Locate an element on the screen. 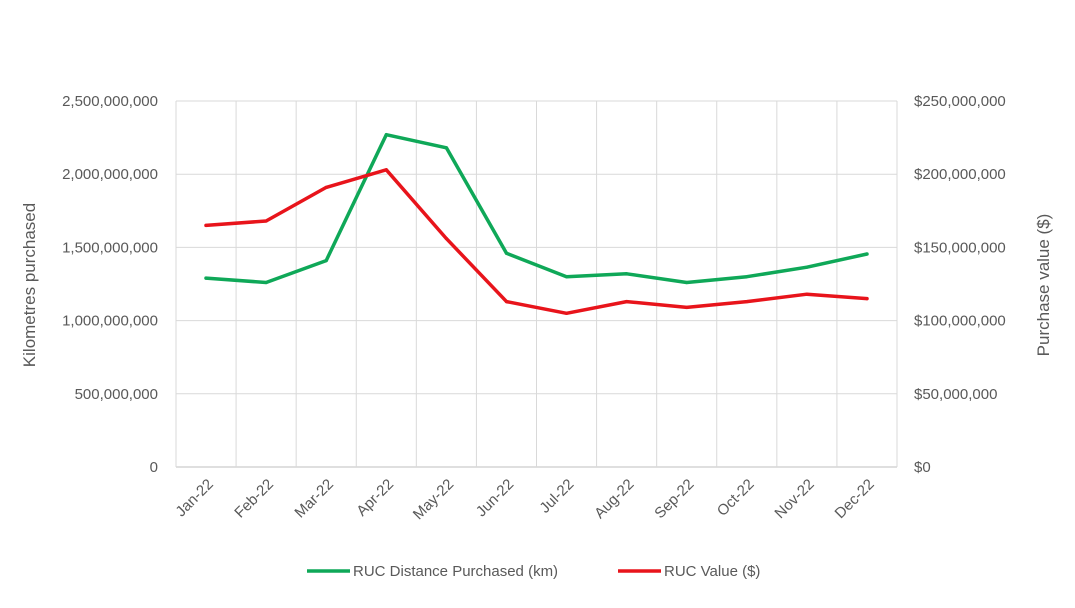 Image resolution: width=1075 pixels, height=608 pixels. left-axis-tick-label: 0 is located at coordinates (154, 467).